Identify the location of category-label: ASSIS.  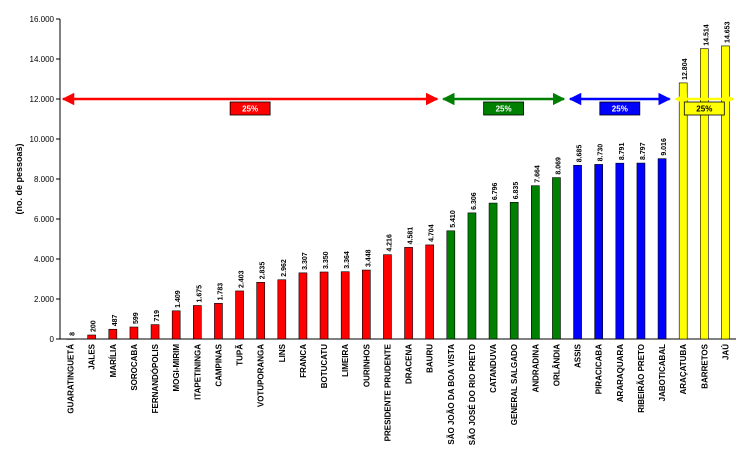
(578, 355).